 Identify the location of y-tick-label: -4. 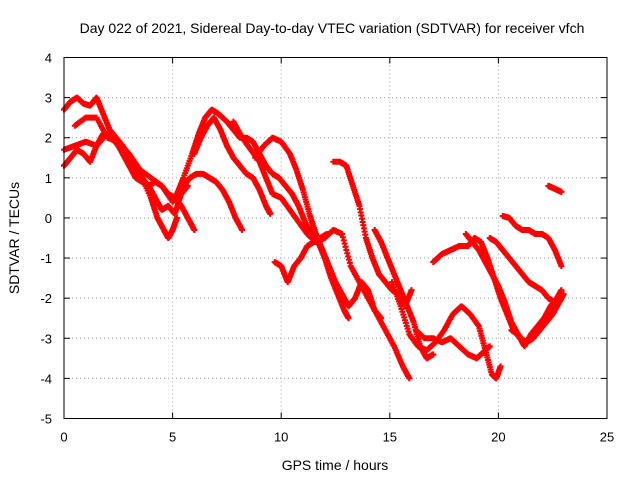
(46, 378).